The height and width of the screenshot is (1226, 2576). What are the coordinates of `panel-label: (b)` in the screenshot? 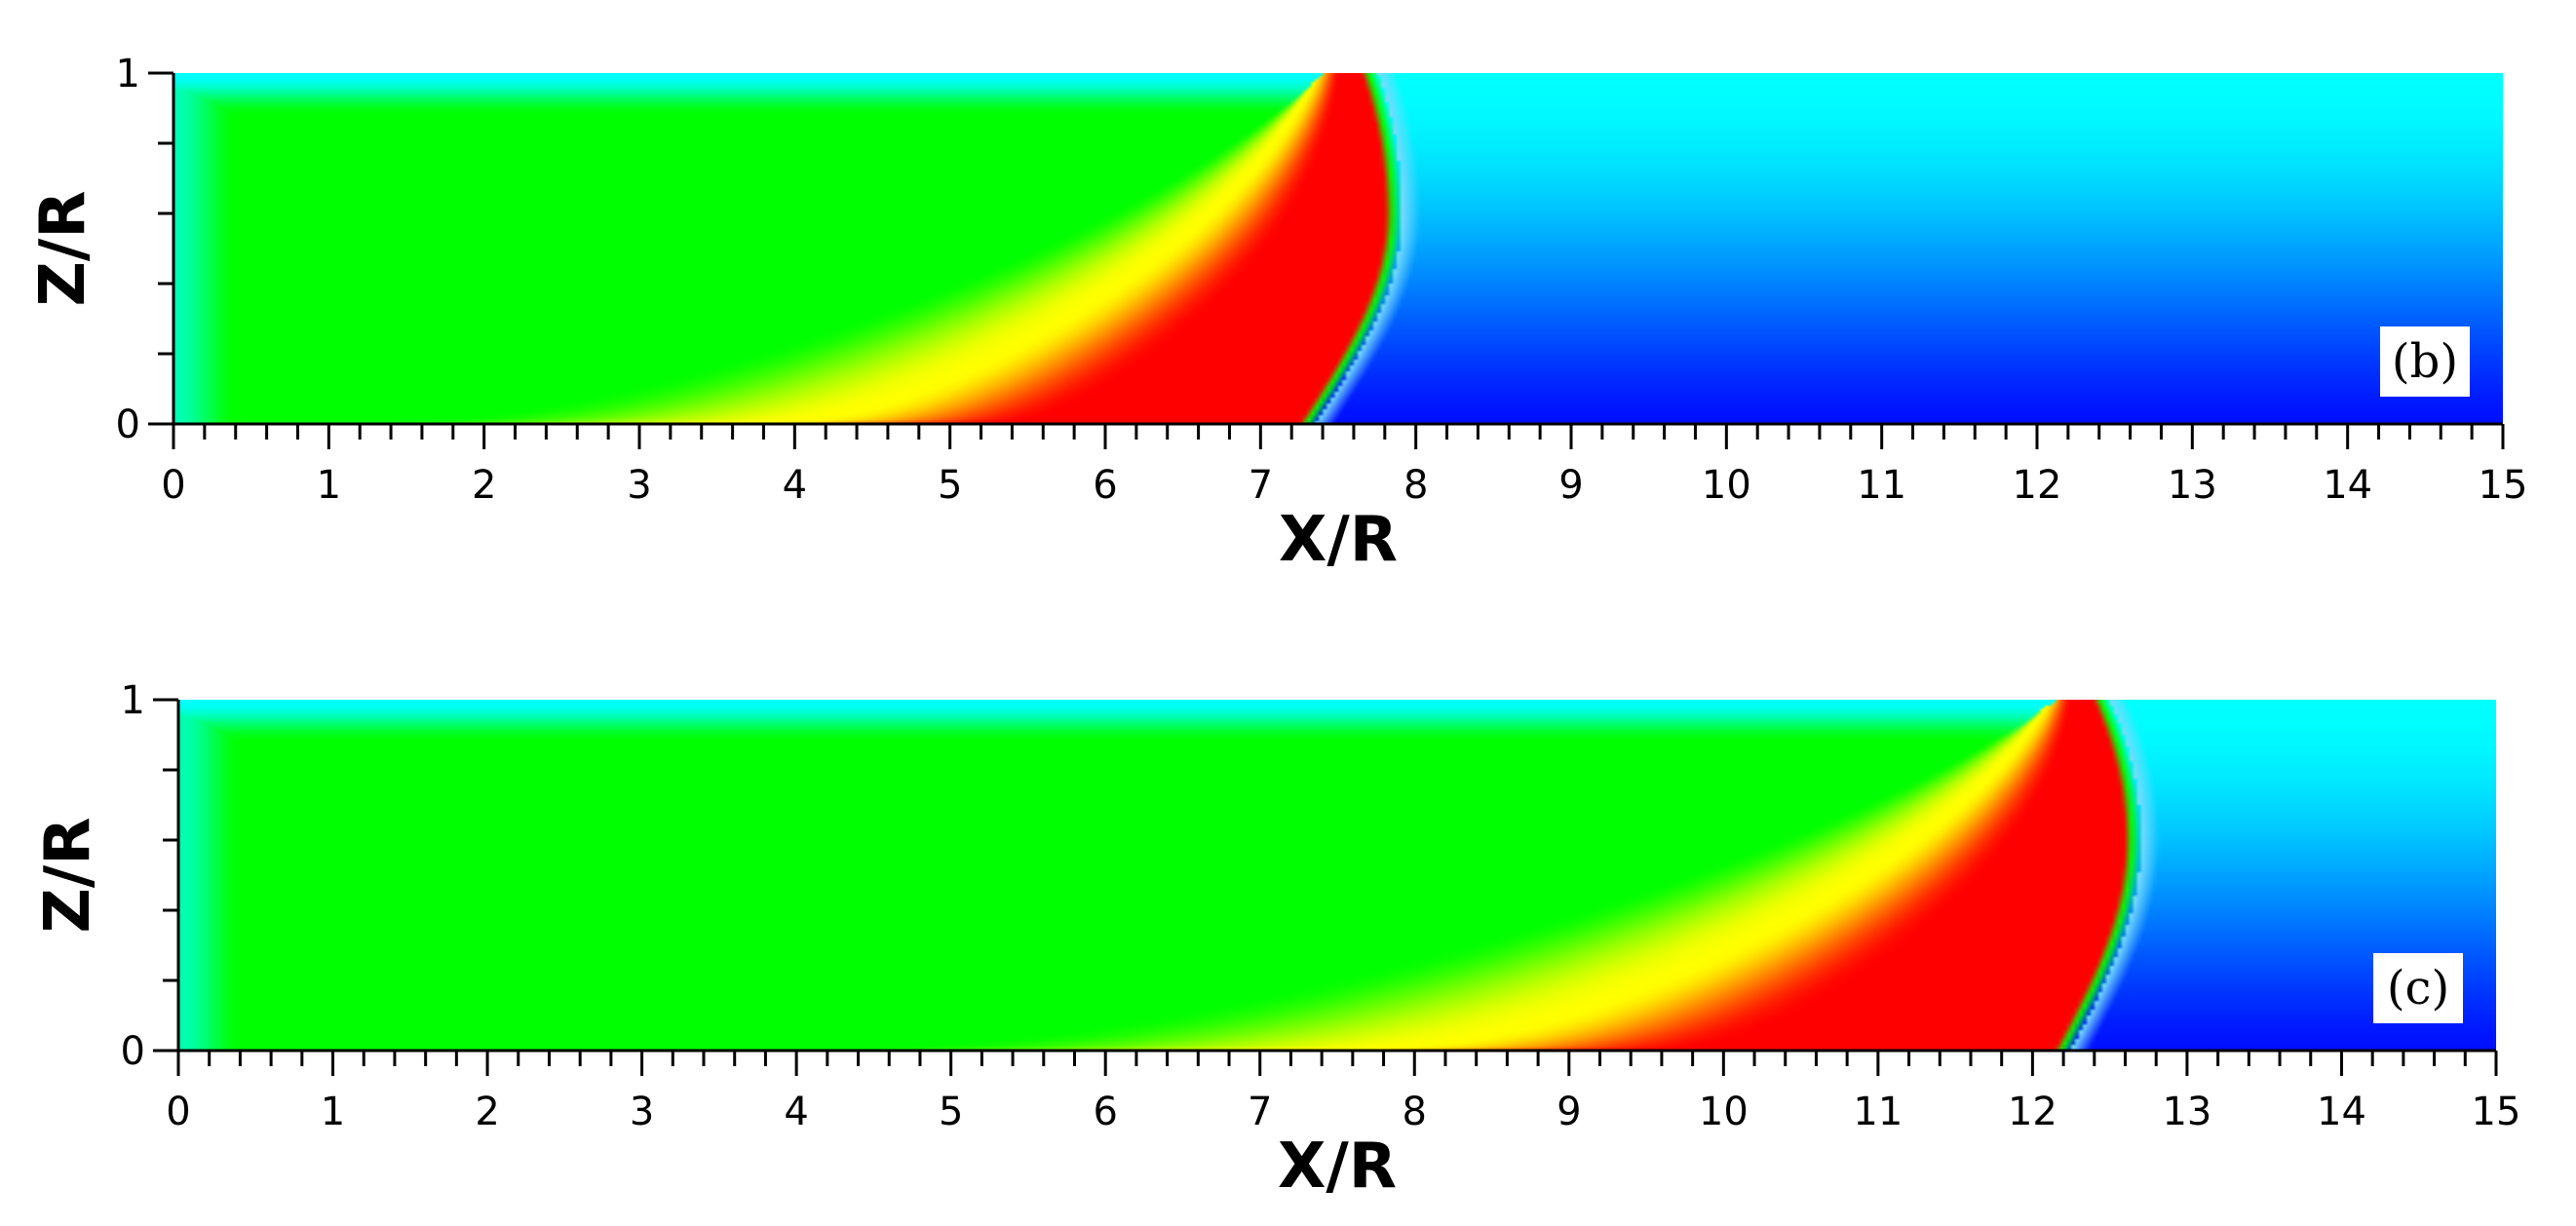 It's located at (2425, 361).